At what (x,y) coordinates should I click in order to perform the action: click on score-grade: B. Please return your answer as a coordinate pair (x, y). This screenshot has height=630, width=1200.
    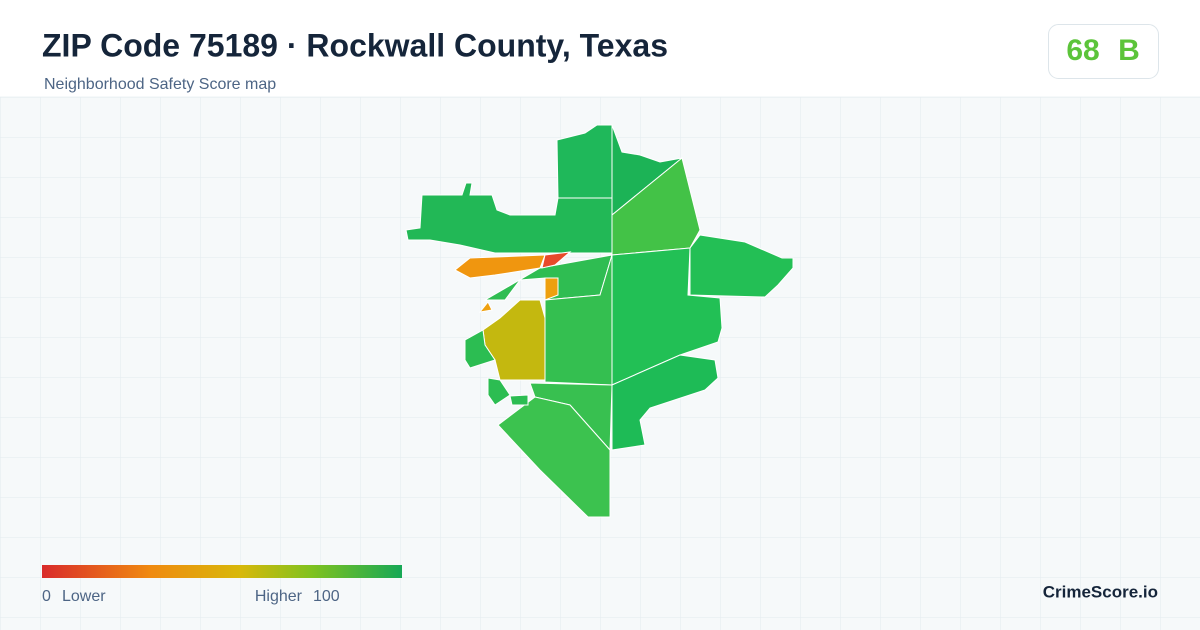
    Looking at the image, I should click on (1129, 50).